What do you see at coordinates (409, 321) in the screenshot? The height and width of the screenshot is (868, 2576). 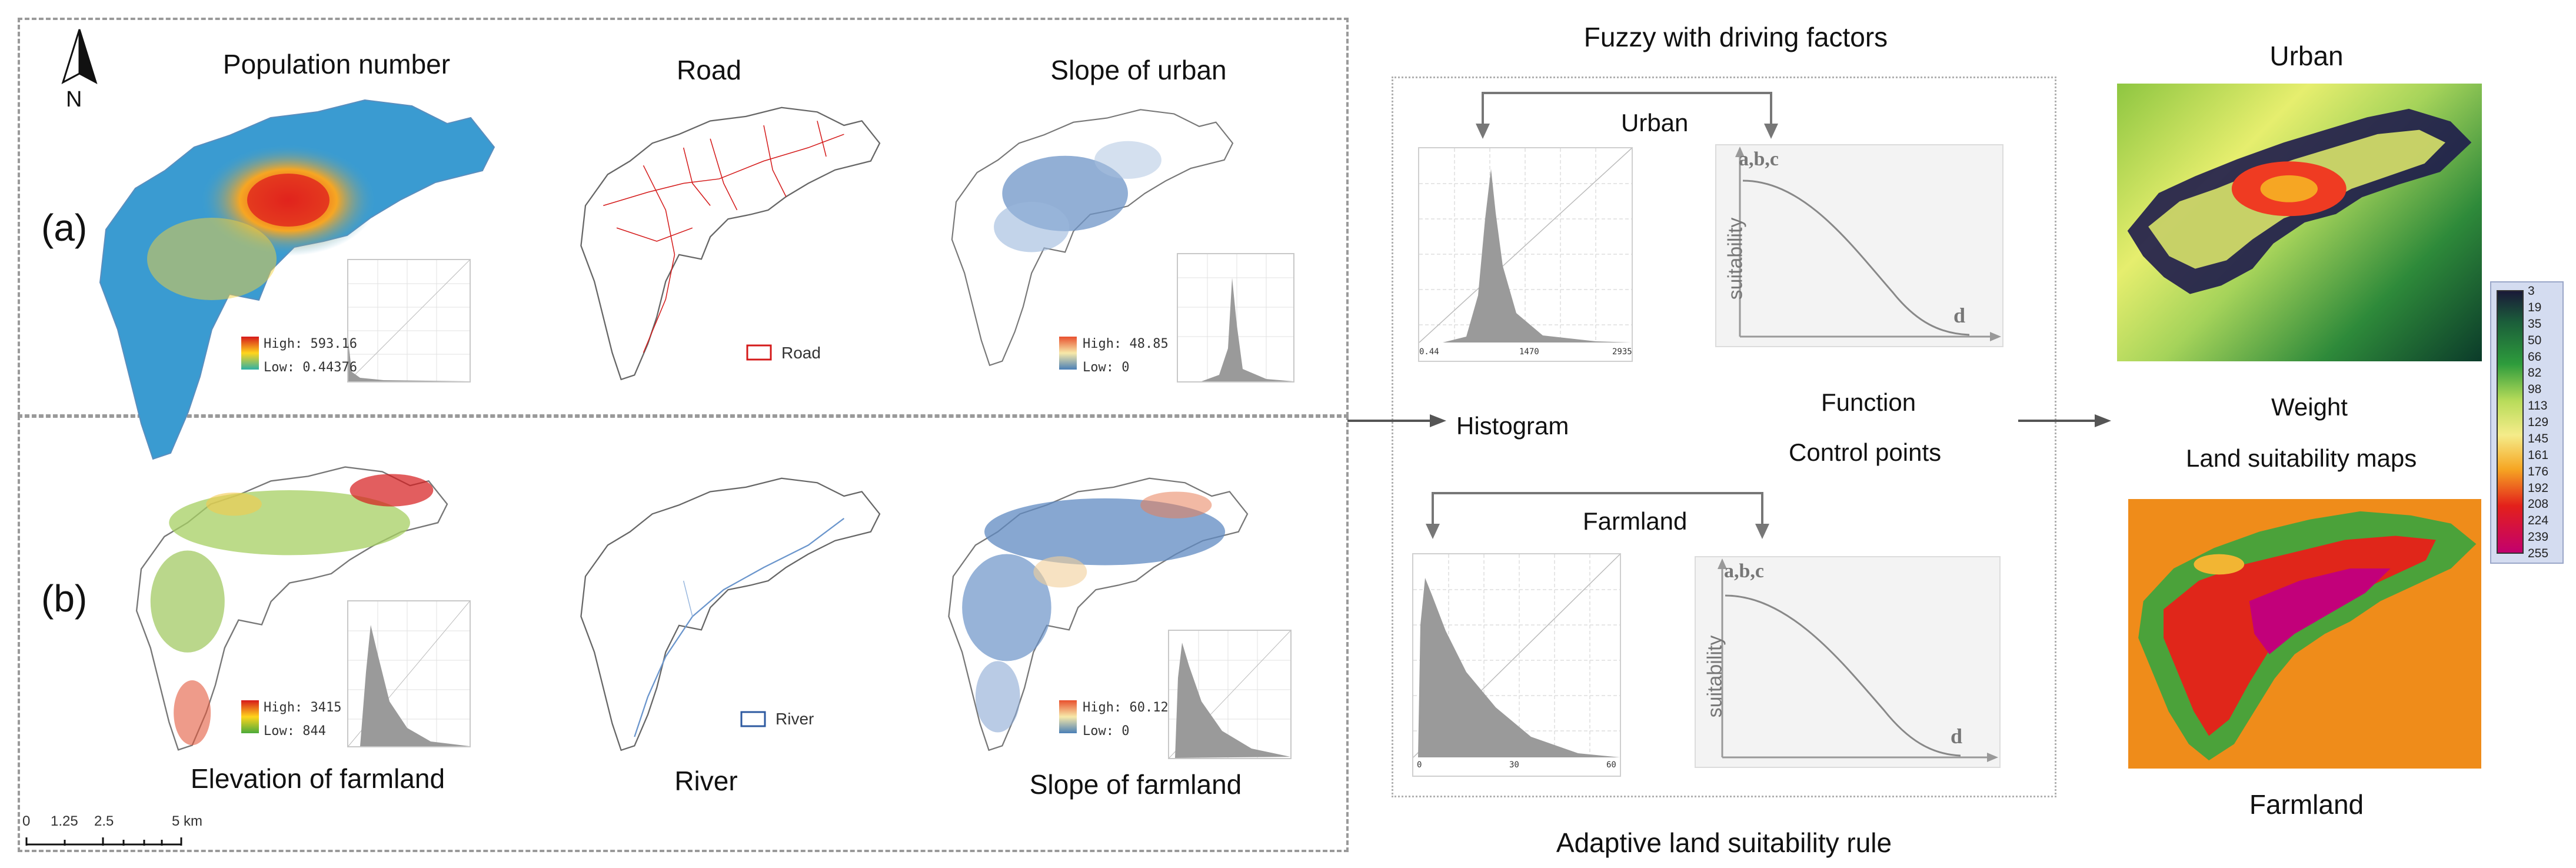 I see `population-histogram` at bounding box center [409, 321].